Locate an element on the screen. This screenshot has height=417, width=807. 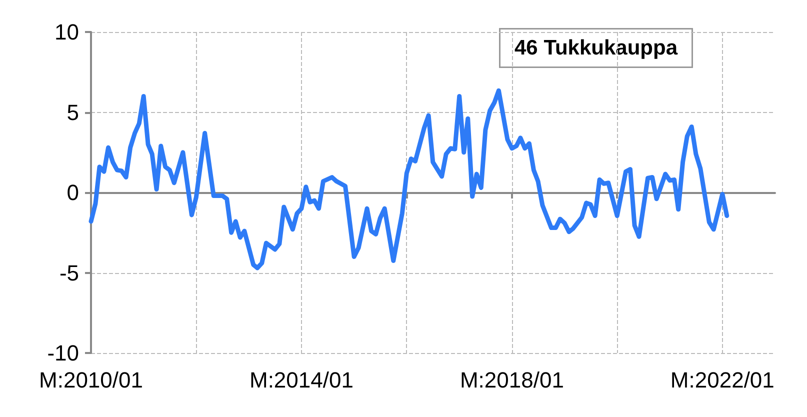
y-tick-label: 0 is located at coordinates (72, 192).